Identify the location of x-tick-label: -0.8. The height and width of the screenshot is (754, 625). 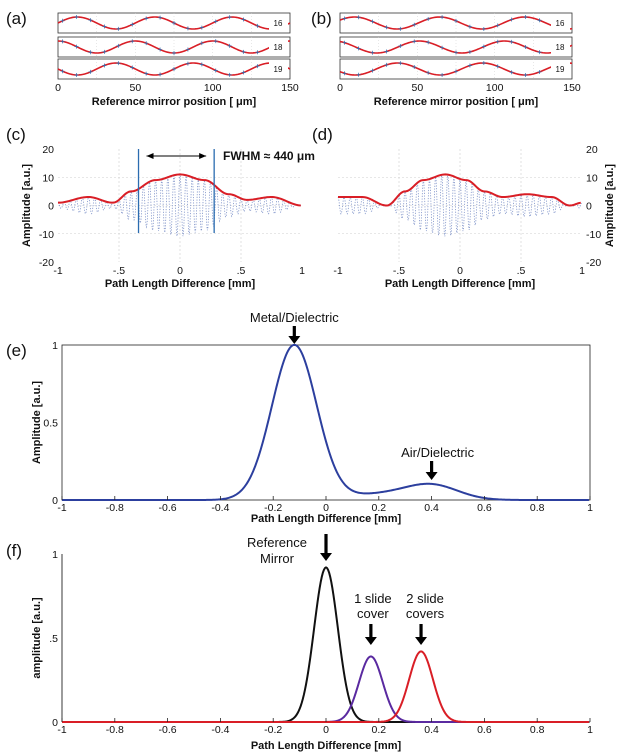
(115, 508).